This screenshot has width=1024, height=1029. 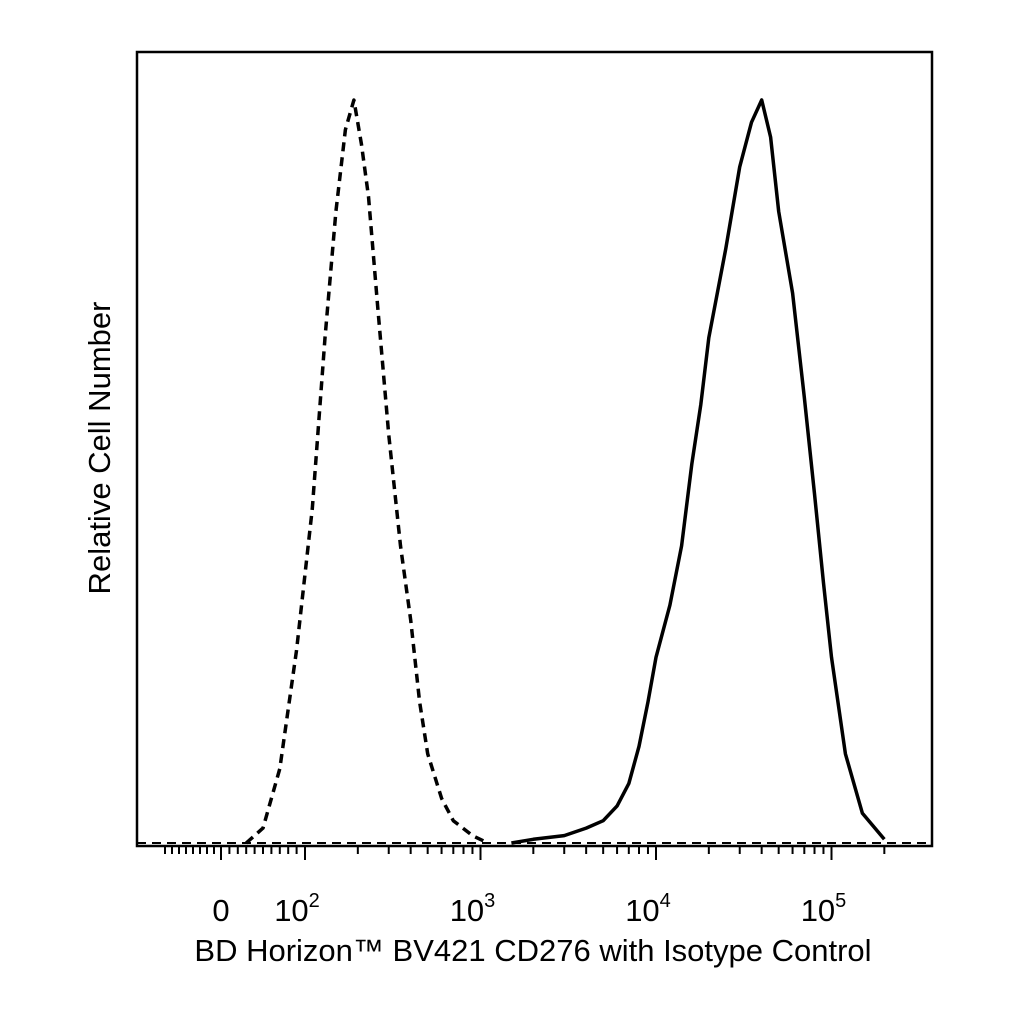 What do you see at coordinates (529, 909) in the screenshot?
I see `x-tick-labels: 0 10² 10³ 10⁴ 10⁵` at bounding box center [529, 909].